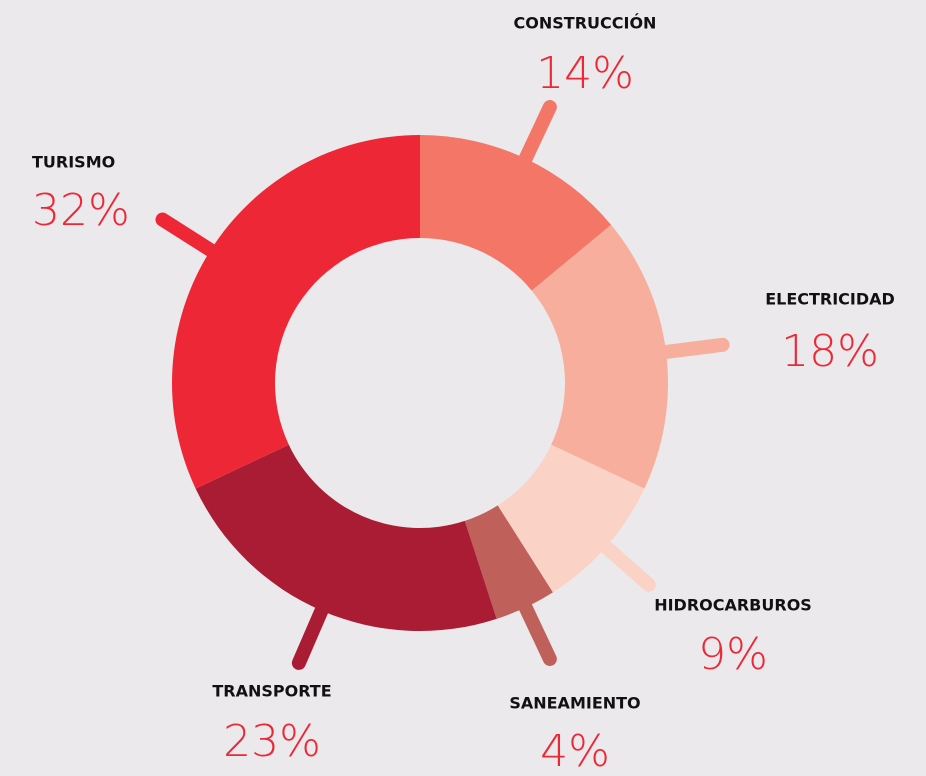  I want to click on value-label: 14%, so click(585, 73).